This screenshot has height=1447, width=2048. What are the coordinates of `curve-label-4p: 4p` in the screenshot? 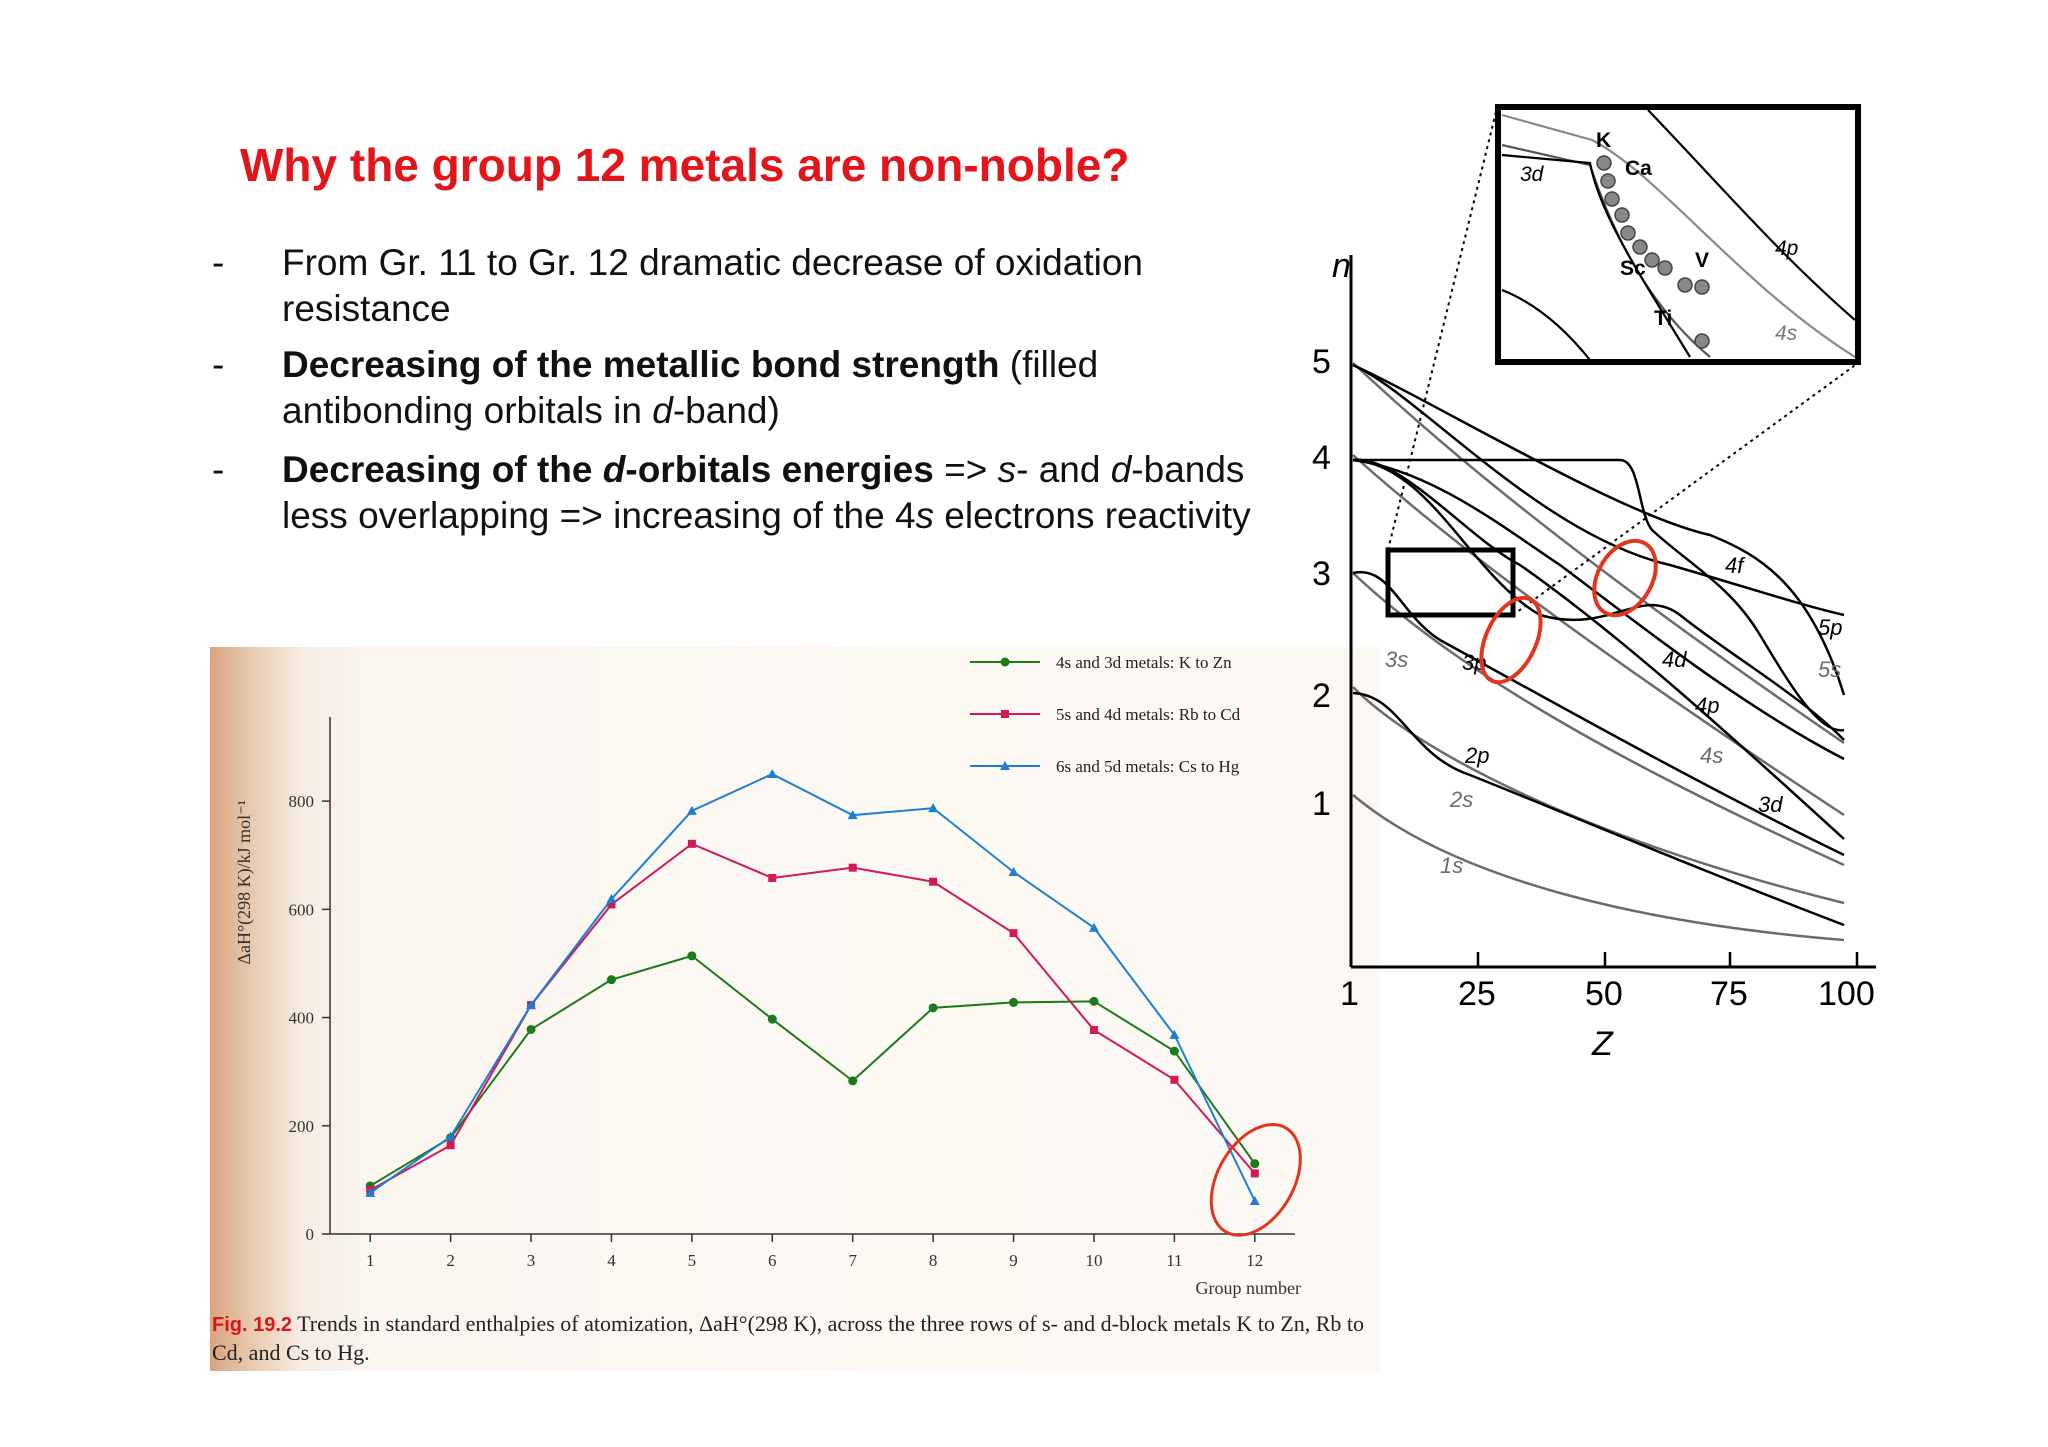 It's located at (1707, 705).